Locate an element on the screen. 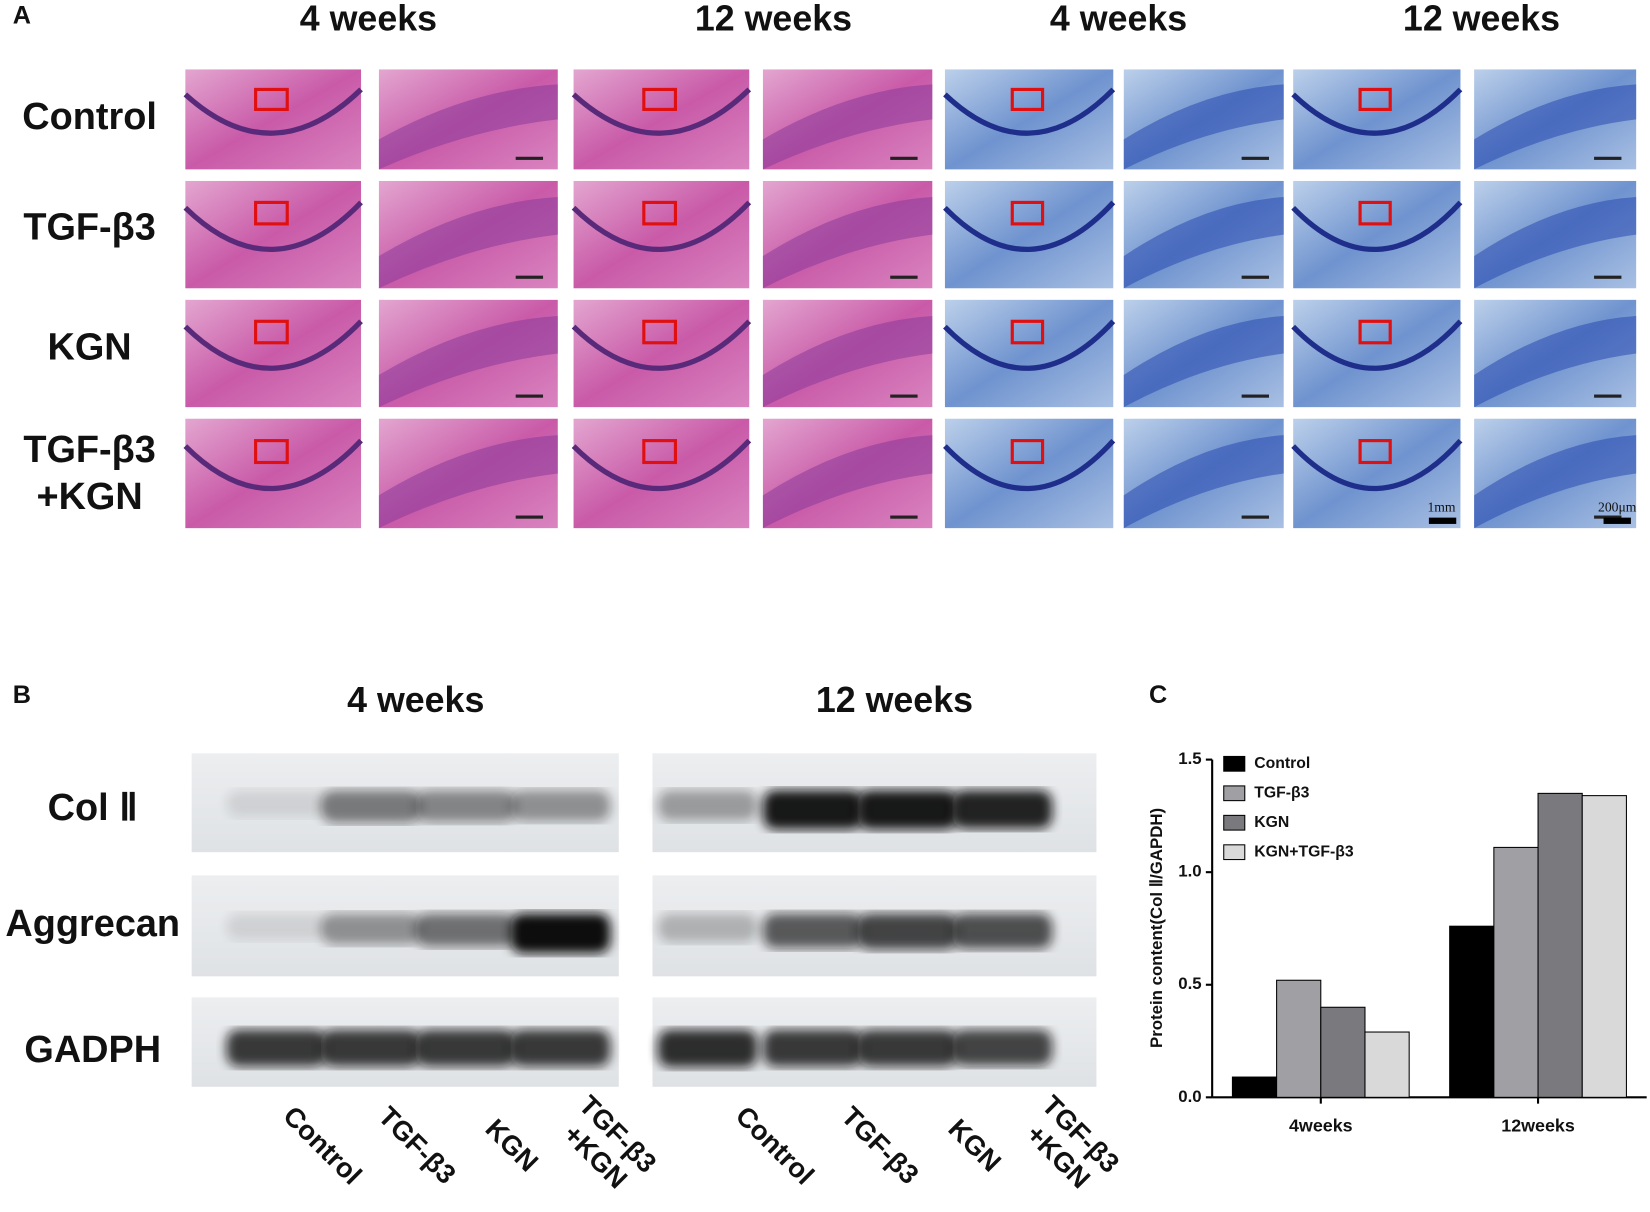 This screenshot has width=1650, height=1212. lane-label: Control is located at coordinates (775, 1145).